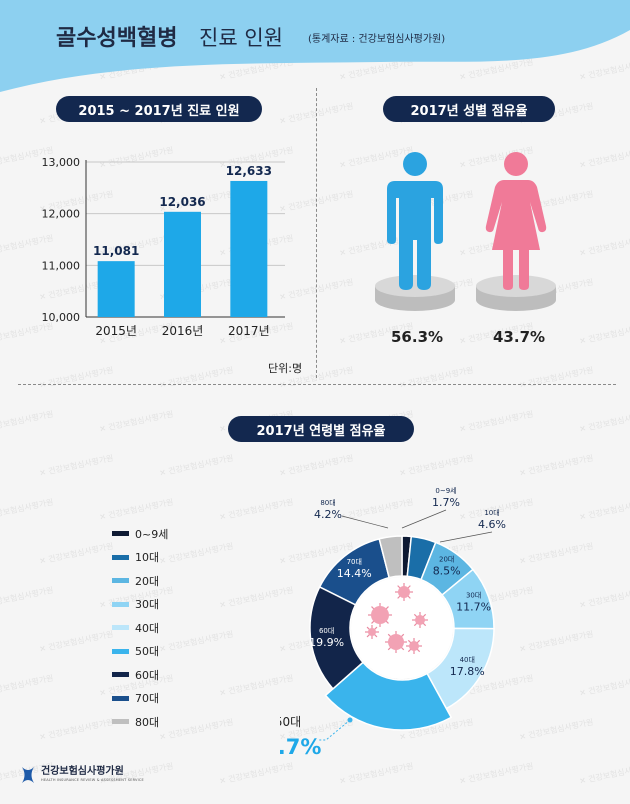 The image size is (630, 804). I want to click on bar-2015년, so click(116, 289).